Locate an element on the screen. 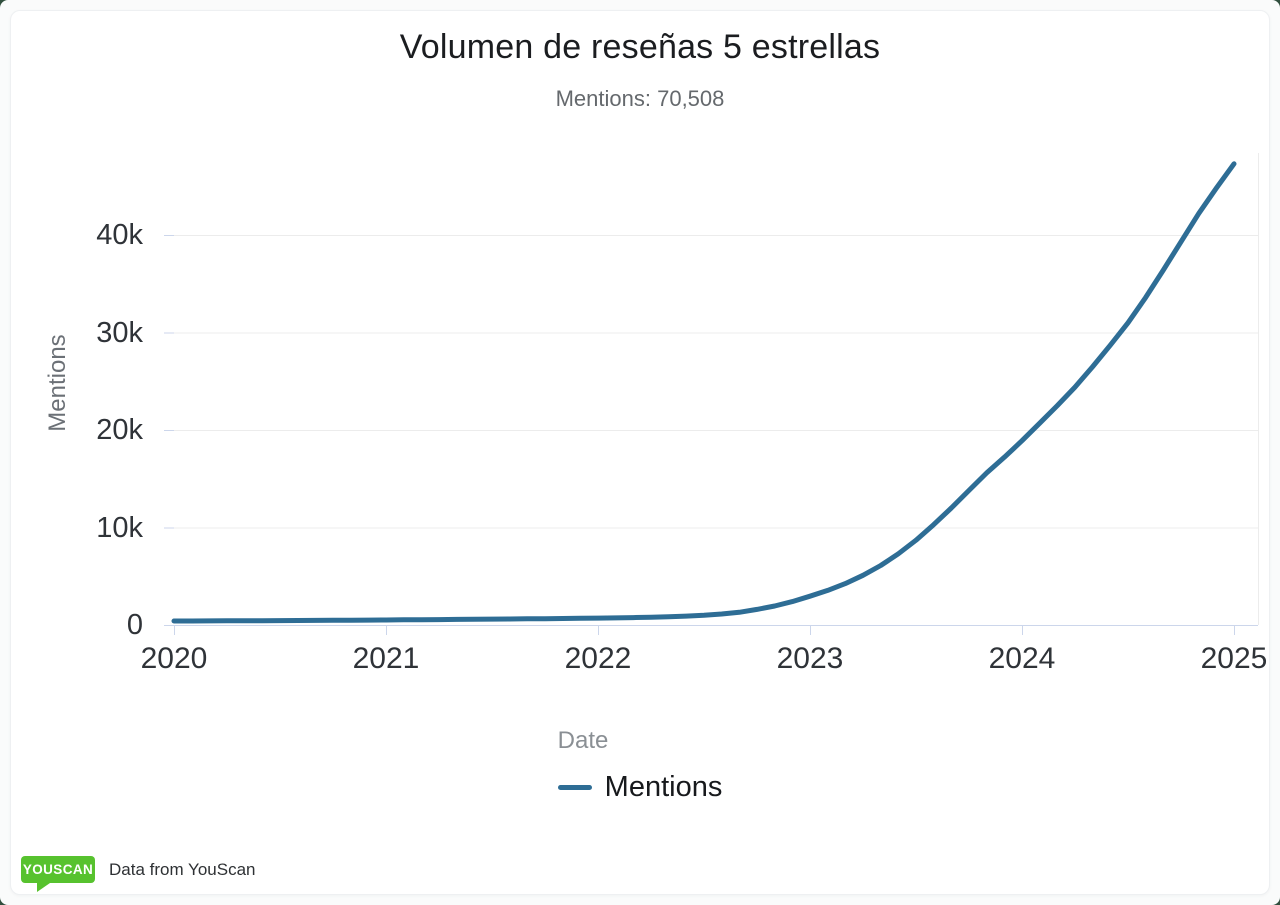 The height and width of the screenshot is (905, 1280). legend: Date Mentions is located at coordinates (640, 765).